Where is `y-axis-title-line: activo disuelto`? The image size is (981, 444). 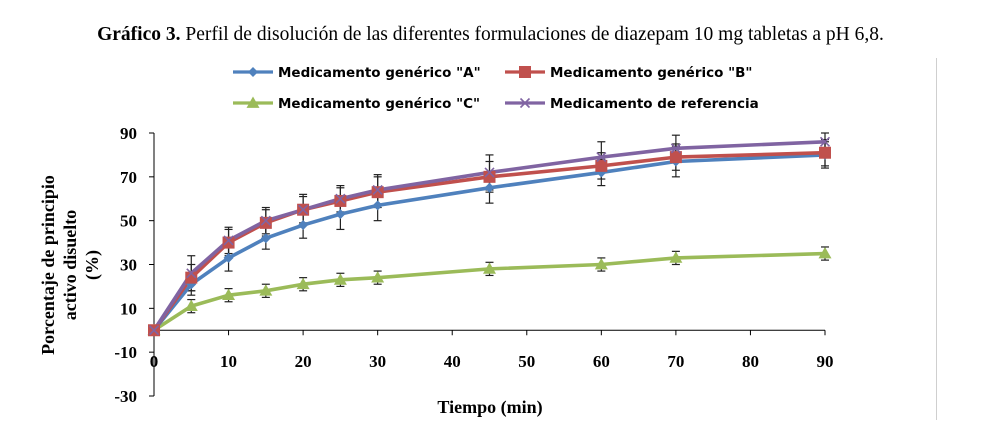
y-axis-title-line: activo disuelto is located at coordinates (70, 265).